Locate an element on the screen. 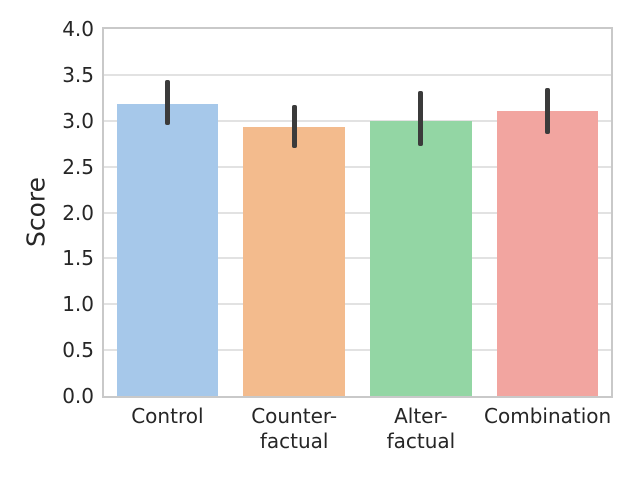  bar-control is located at coordinates (167, 250).